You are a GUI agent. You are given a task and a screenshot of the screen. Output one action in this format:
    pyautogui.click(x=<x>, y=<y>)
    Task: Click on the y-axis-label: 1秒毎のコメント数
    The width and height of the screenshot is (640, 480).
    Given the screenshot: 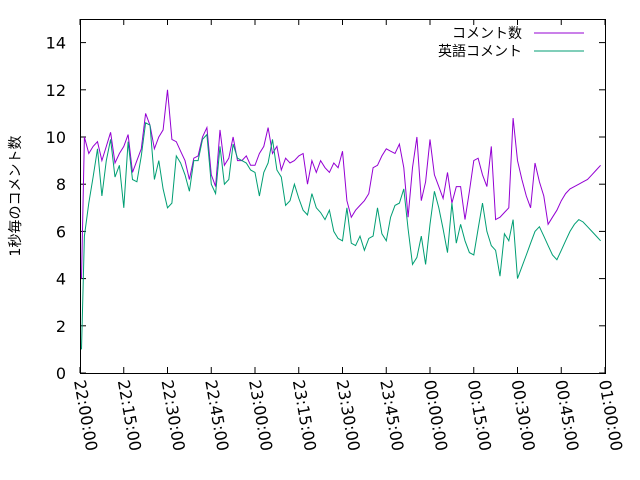 What is the action you would take?
    pyautogui.click(x=16, y=196)
    